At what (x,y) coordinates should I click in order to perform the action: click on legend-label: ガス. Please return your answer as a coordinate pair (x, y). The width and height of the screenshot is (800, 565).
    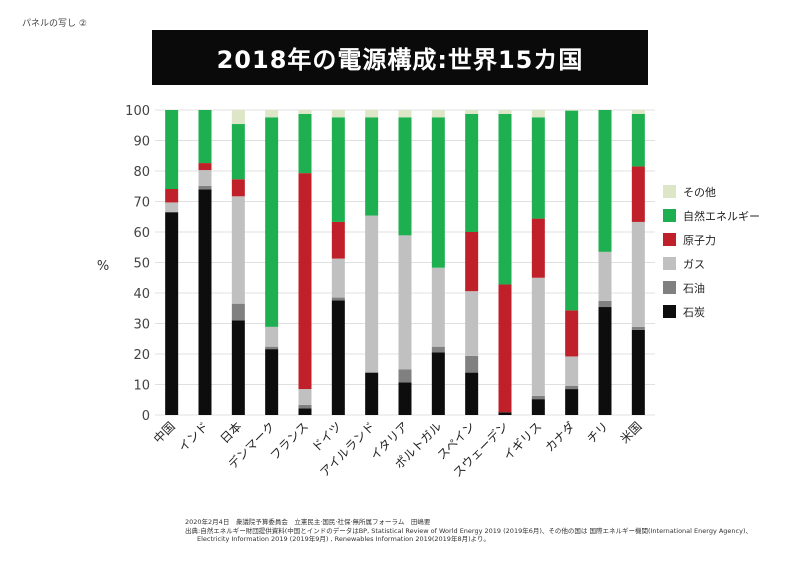
    Looking at the image, I should click on (694, 264).